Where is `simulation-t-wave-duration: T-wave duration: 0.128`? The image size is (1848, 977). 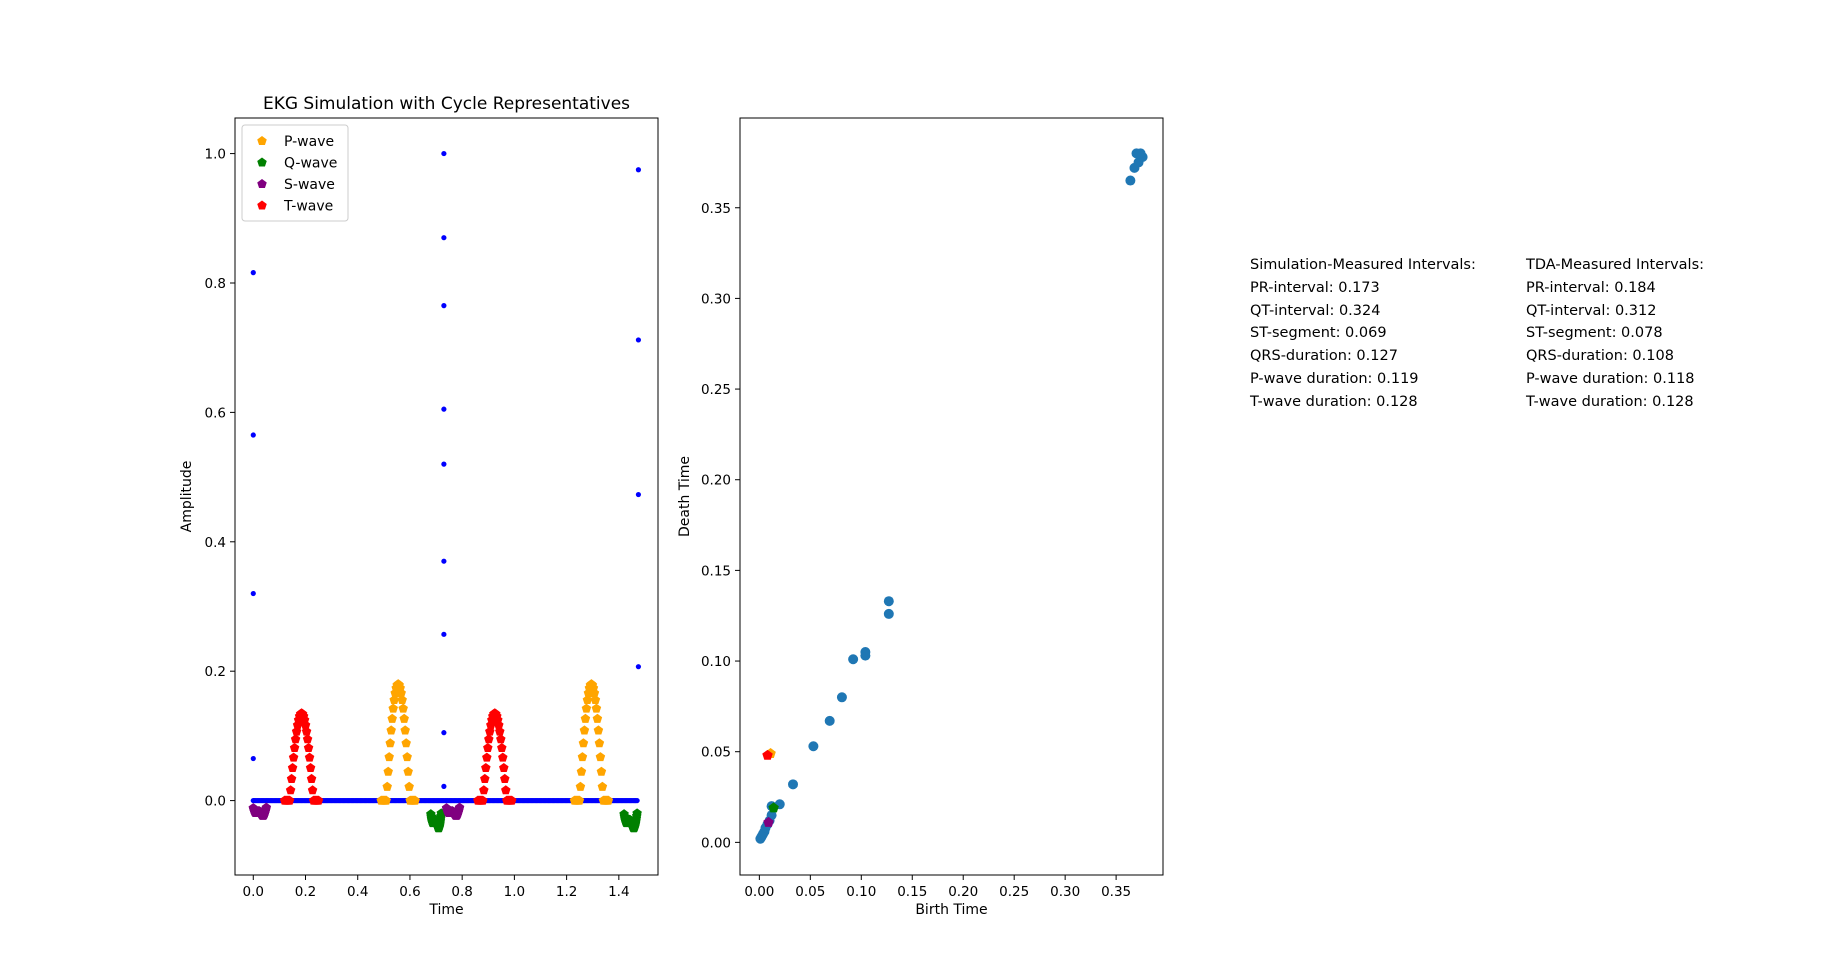 simulation-t-wave-duration: T-wave duration: 0.128 is located at coordinates (1334, 401).